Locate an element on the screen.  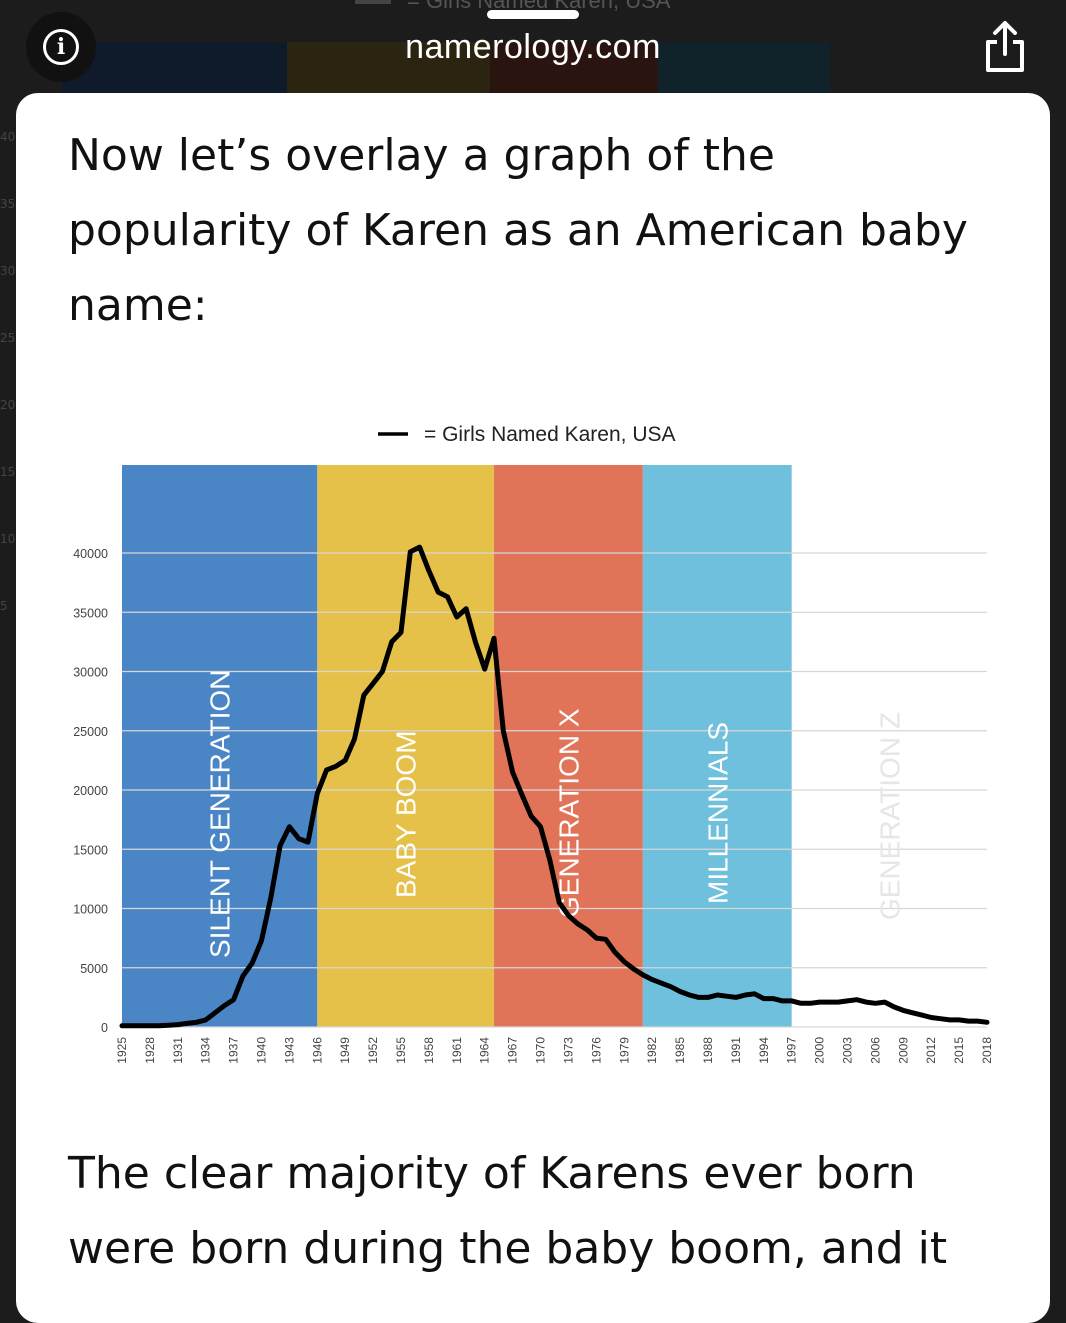
x-tick-label: 1979 is located at coordinates (624, 1050).